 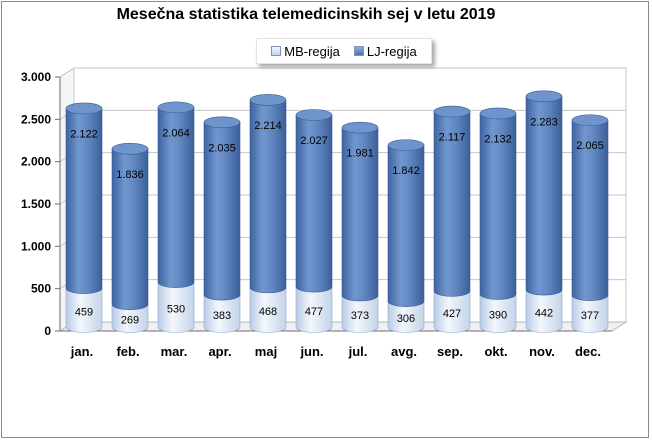 I want to click on y-tick-label: 1.500, so click(x=36, y=204).